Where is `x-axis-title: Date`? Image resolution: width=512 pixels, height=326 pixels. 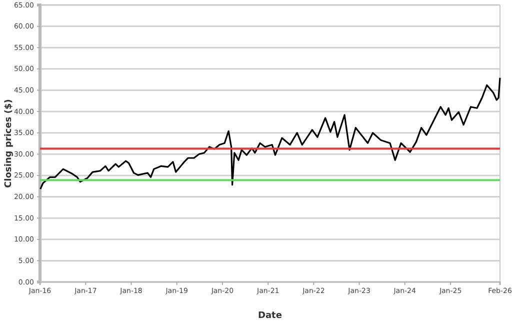 x-axis-title: Date is located at coordinates (270, 316).